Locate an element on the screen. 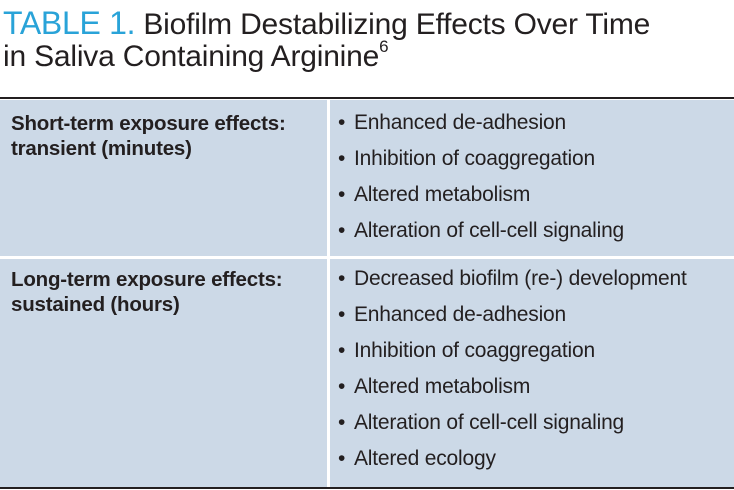 The image size is (734, 490). list-item-text: Decreased biofilm (re-) development is located at coordinates (520, 278).